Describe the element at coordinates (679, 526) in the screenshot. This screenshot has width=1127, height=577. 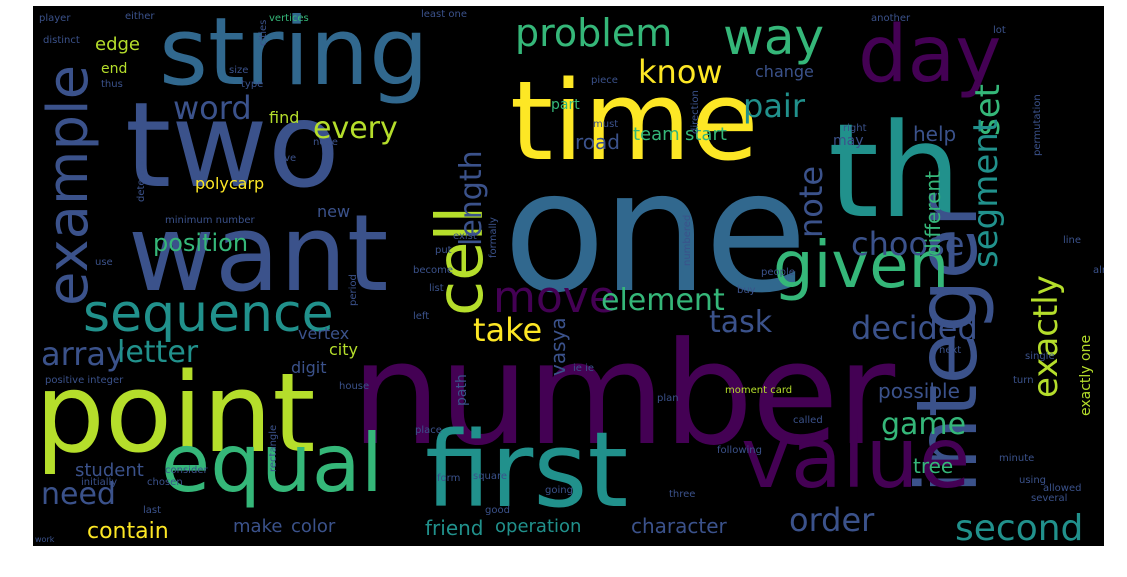
I see `word: character` at that location.